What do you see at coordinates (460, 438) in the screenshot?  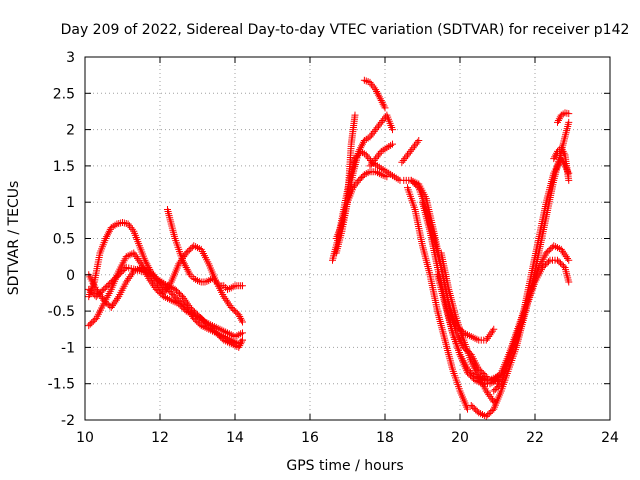 I see `x-tick-label: 20` at bounding box center [460, 438].